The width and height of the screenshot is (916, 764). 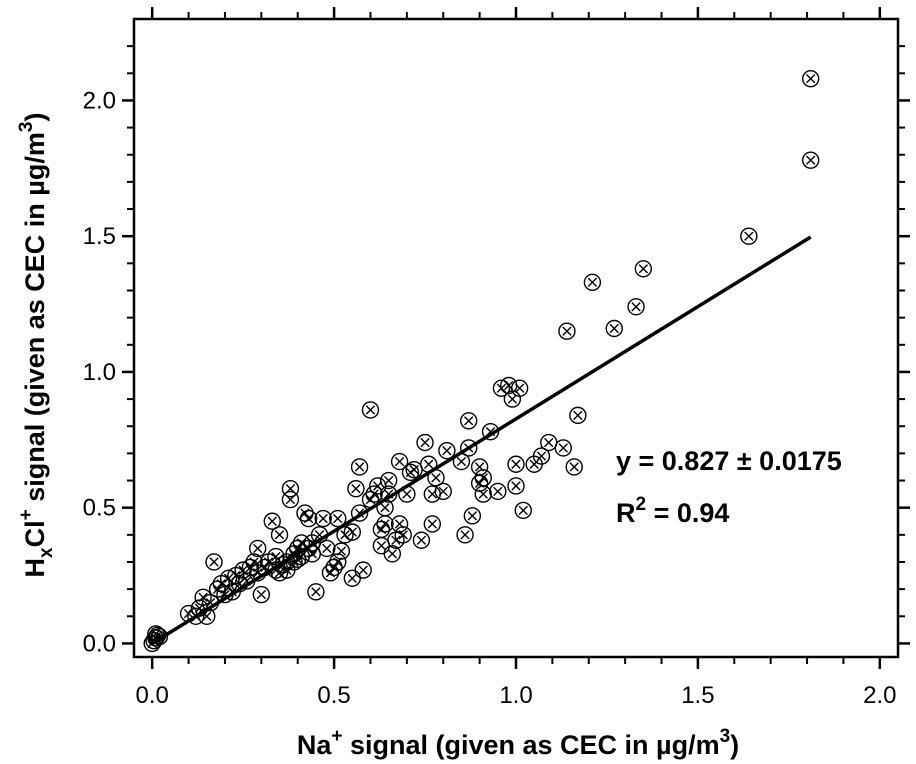 What do you see at coordinates (729, 461) in the screenshot?
I see `fit-equation: y = 0.827 ± 0.0175` at bounding box center [729, 461].